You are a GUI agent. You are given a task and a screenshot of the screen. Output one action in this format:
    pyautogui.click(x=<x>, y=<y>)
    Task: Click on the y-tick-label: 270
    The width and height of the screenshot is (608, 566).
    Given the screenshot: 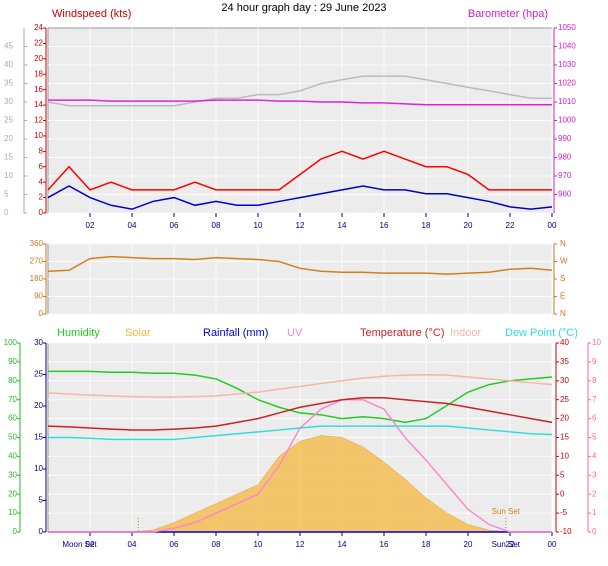 What is the action you would take?
    pyautogui.click(x=37, y=261)
    